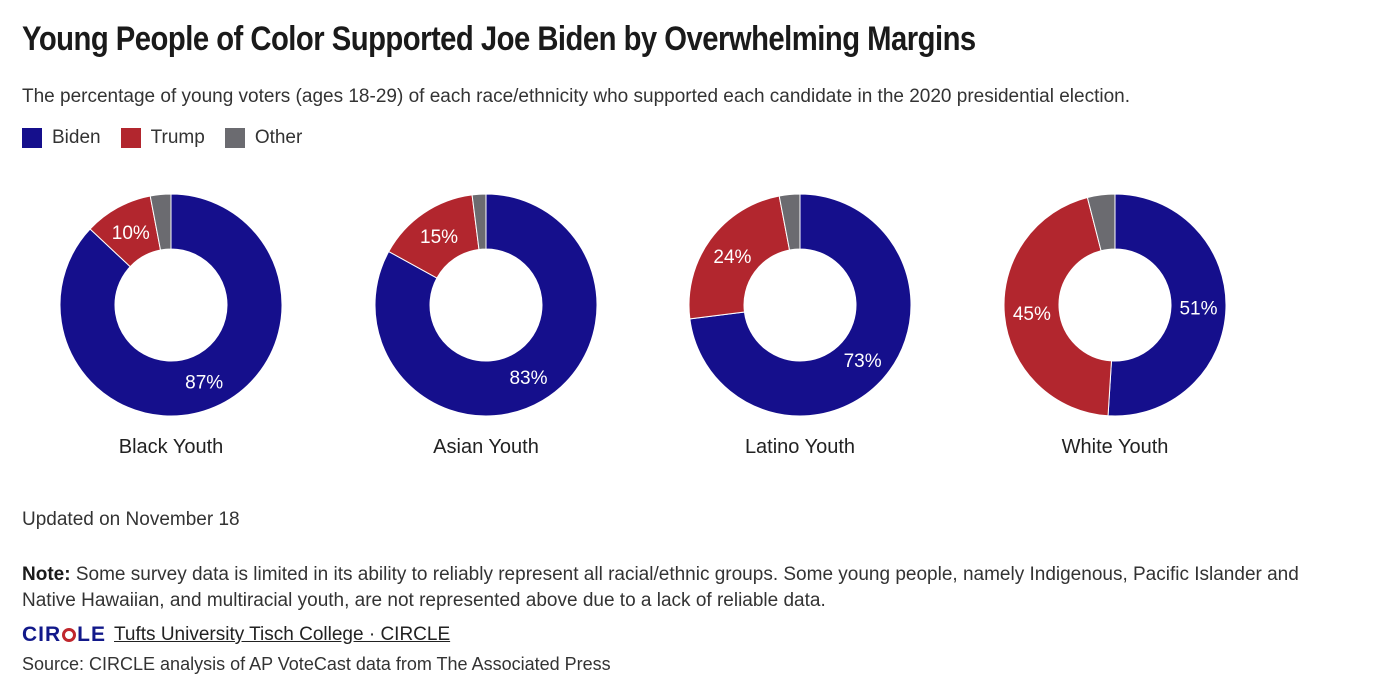  Describe the element at coordinates (278, 137) in the screenshot. I see `legend-label-other: Other` at that location.